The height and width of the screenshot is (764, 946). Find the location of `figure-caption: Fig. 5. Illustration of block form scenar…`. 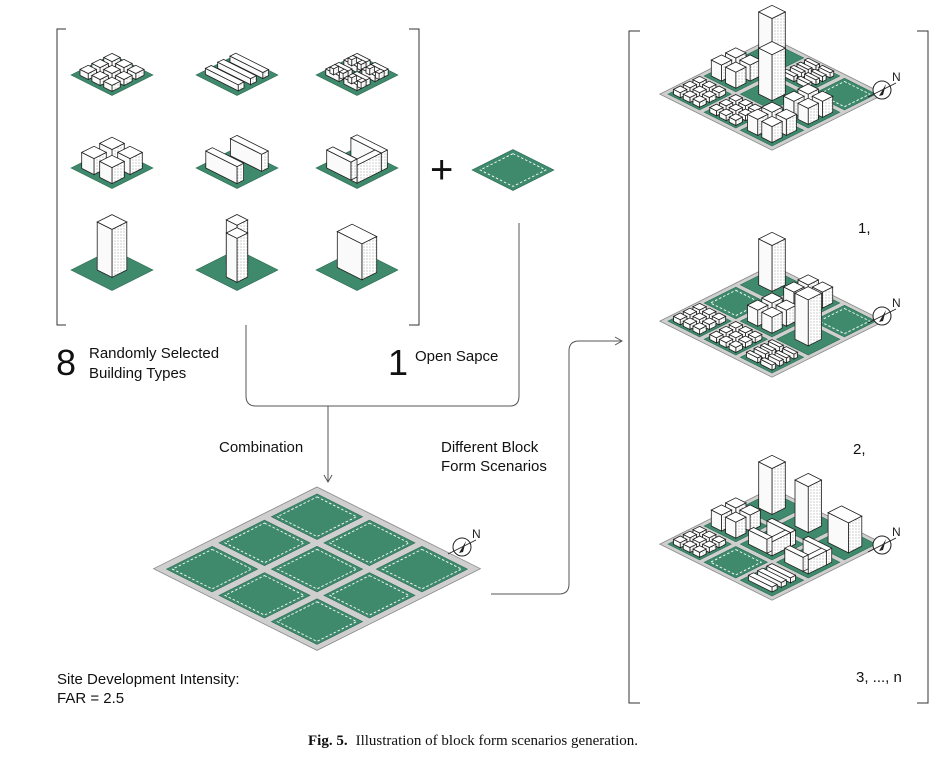

figure-caption: Fig. 5. Illustration of block form scenar… is located at coordinates (473, 741).